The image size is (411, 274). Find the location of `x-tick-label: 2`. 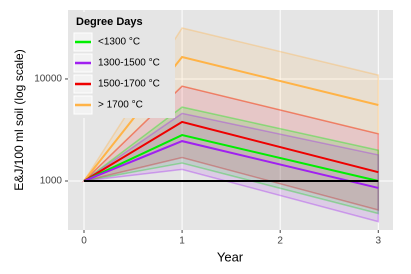

x-tick-label: 2 is located at coordinates (280, 241).